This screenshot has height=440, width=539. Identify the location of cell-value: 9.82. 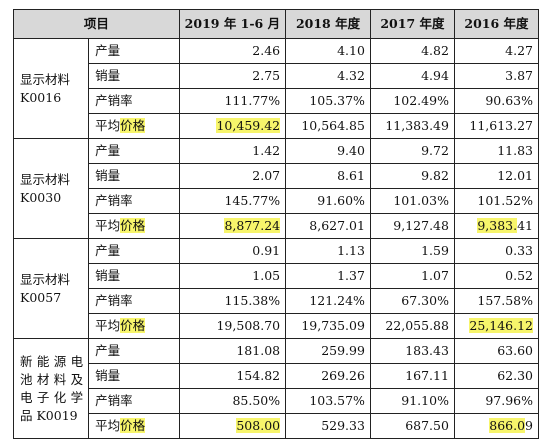
(412, 176).